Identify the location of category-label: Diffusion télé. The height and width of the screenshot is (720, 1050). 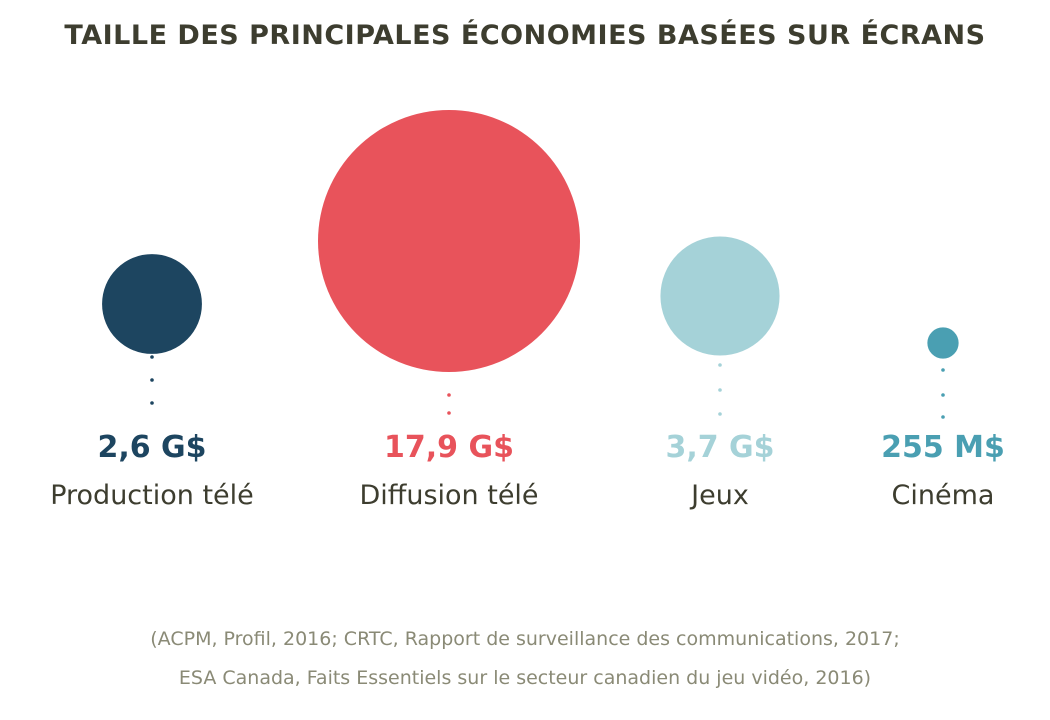
(449, 495).